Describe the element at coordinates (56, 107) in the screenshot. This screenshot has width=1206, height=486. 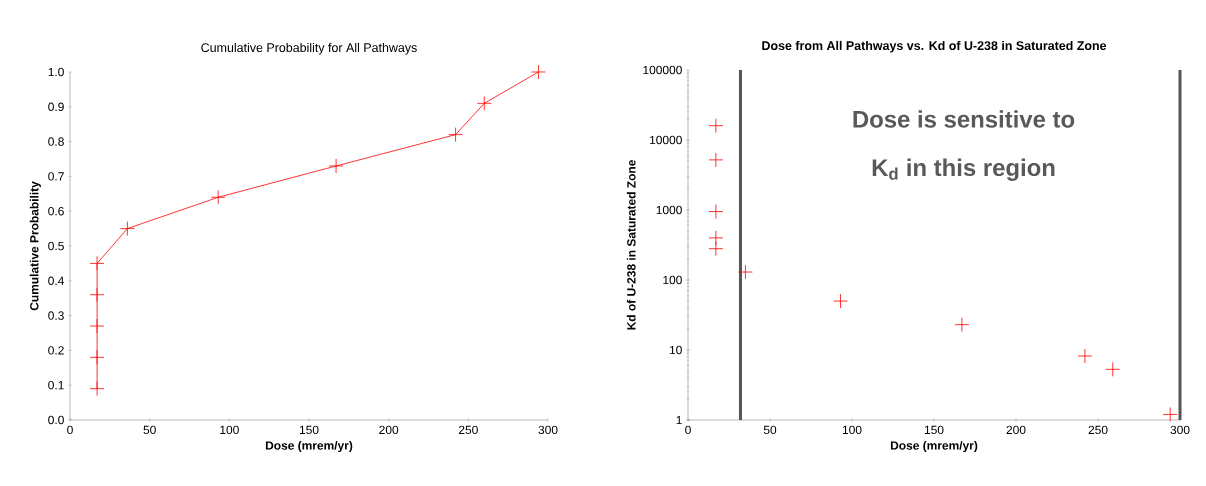
I see `y-tick-label: 0.9` at that location.